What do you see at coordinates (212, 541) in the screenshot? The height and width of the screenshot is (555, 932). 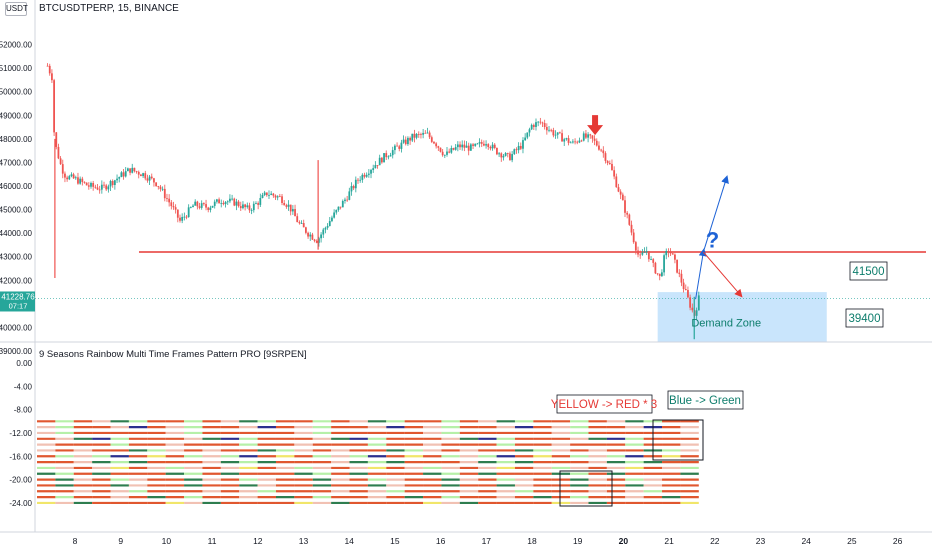 I see `time-tick-label: 11` at bounding box center [212, 541].